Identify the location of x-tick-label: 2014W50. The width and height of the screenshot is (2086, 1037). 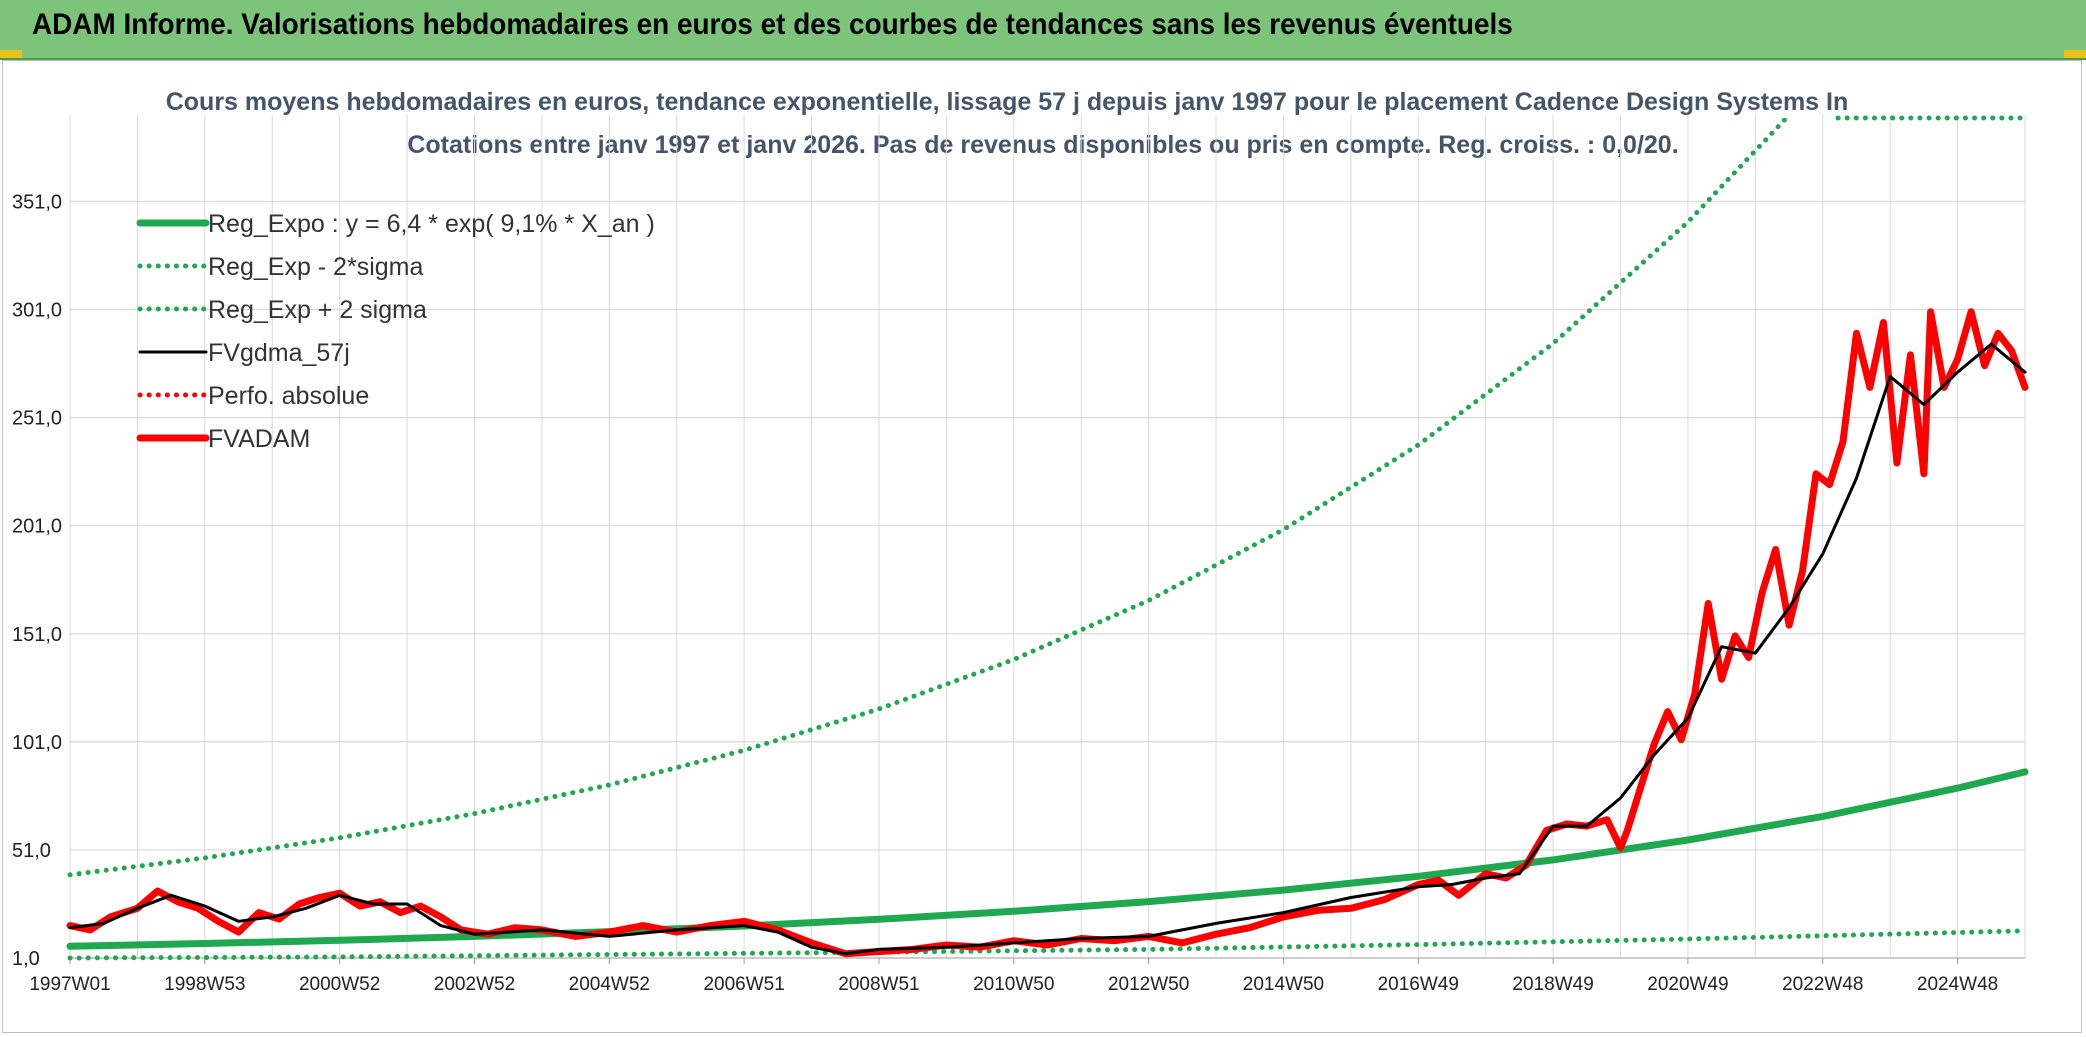
(1283, 984).